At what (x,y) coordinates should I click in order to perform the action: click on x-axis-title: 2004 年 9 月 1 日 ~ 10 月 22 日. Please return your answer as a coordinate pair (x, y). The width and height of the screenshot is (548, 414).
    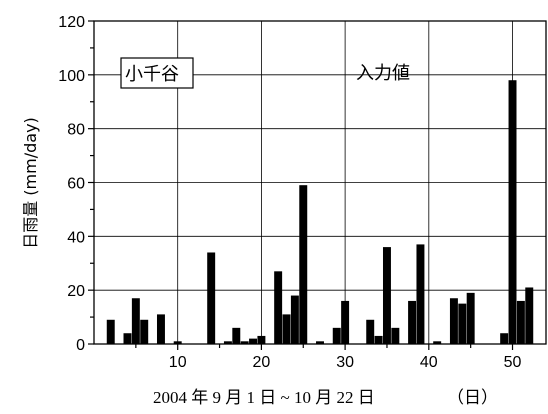
    Looking at the image, I should click on (264, 397).